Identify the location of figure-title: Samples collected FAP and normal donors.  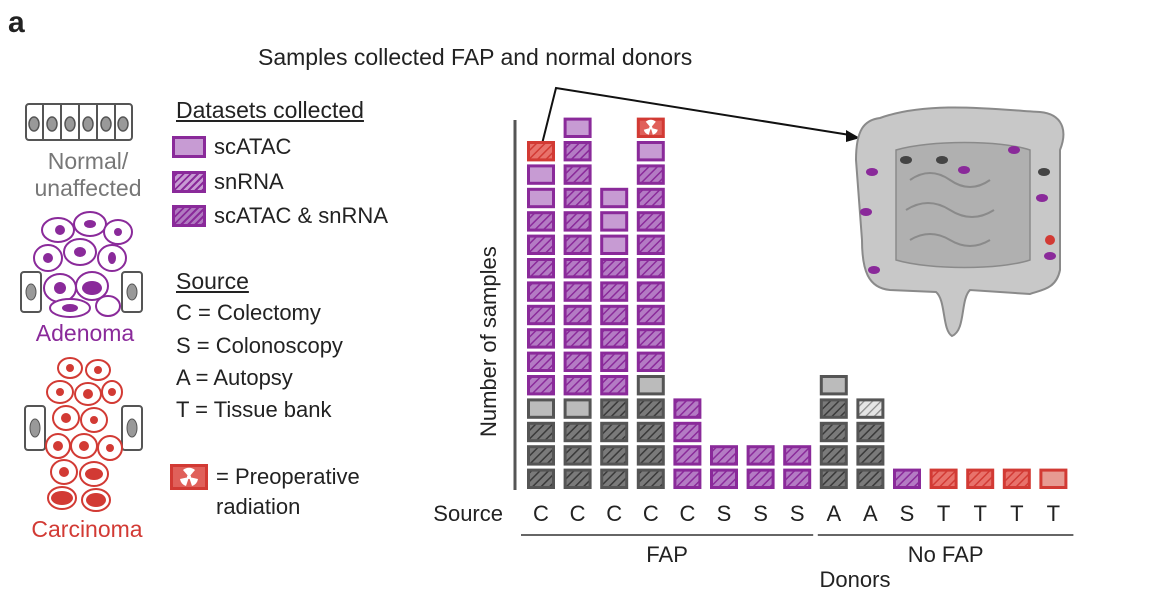
(475, 57).